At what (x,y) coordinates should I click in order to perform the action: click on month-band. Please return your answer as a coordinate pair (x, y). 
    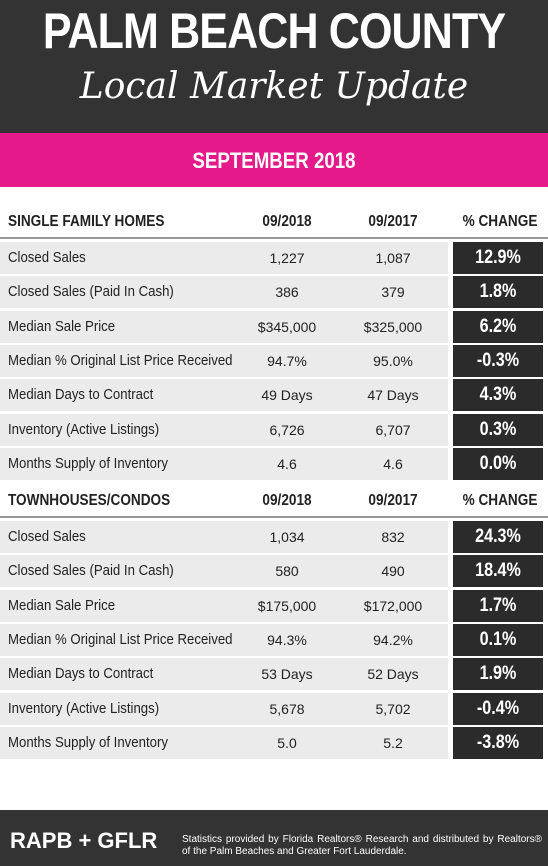
    Looking at the image, I should click on (274, 160).